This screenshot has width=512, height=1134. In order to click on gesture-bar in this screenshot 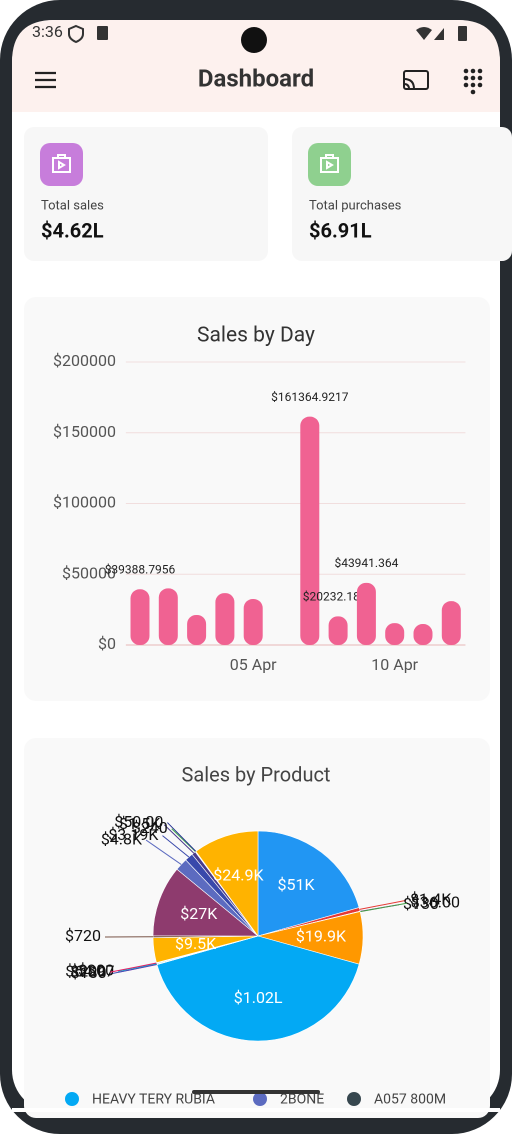, I will do `click(256, 1092)`.